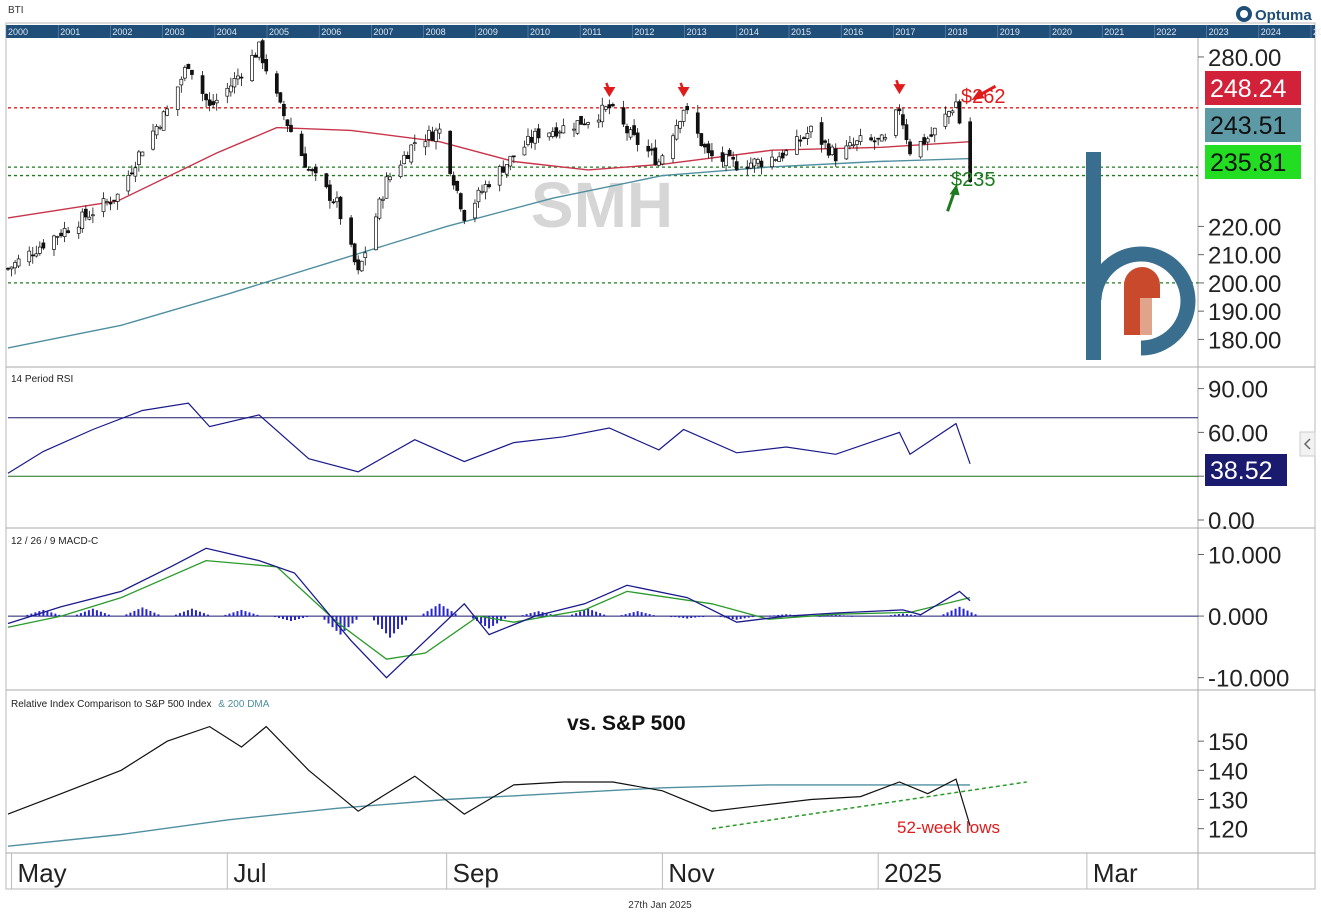 Image resolution: width=1321 pixels, height=924 pixels. Describe the element at coordinates (175, 32) in the screenshot. I see `timeline-year-label: 2003` at that location.